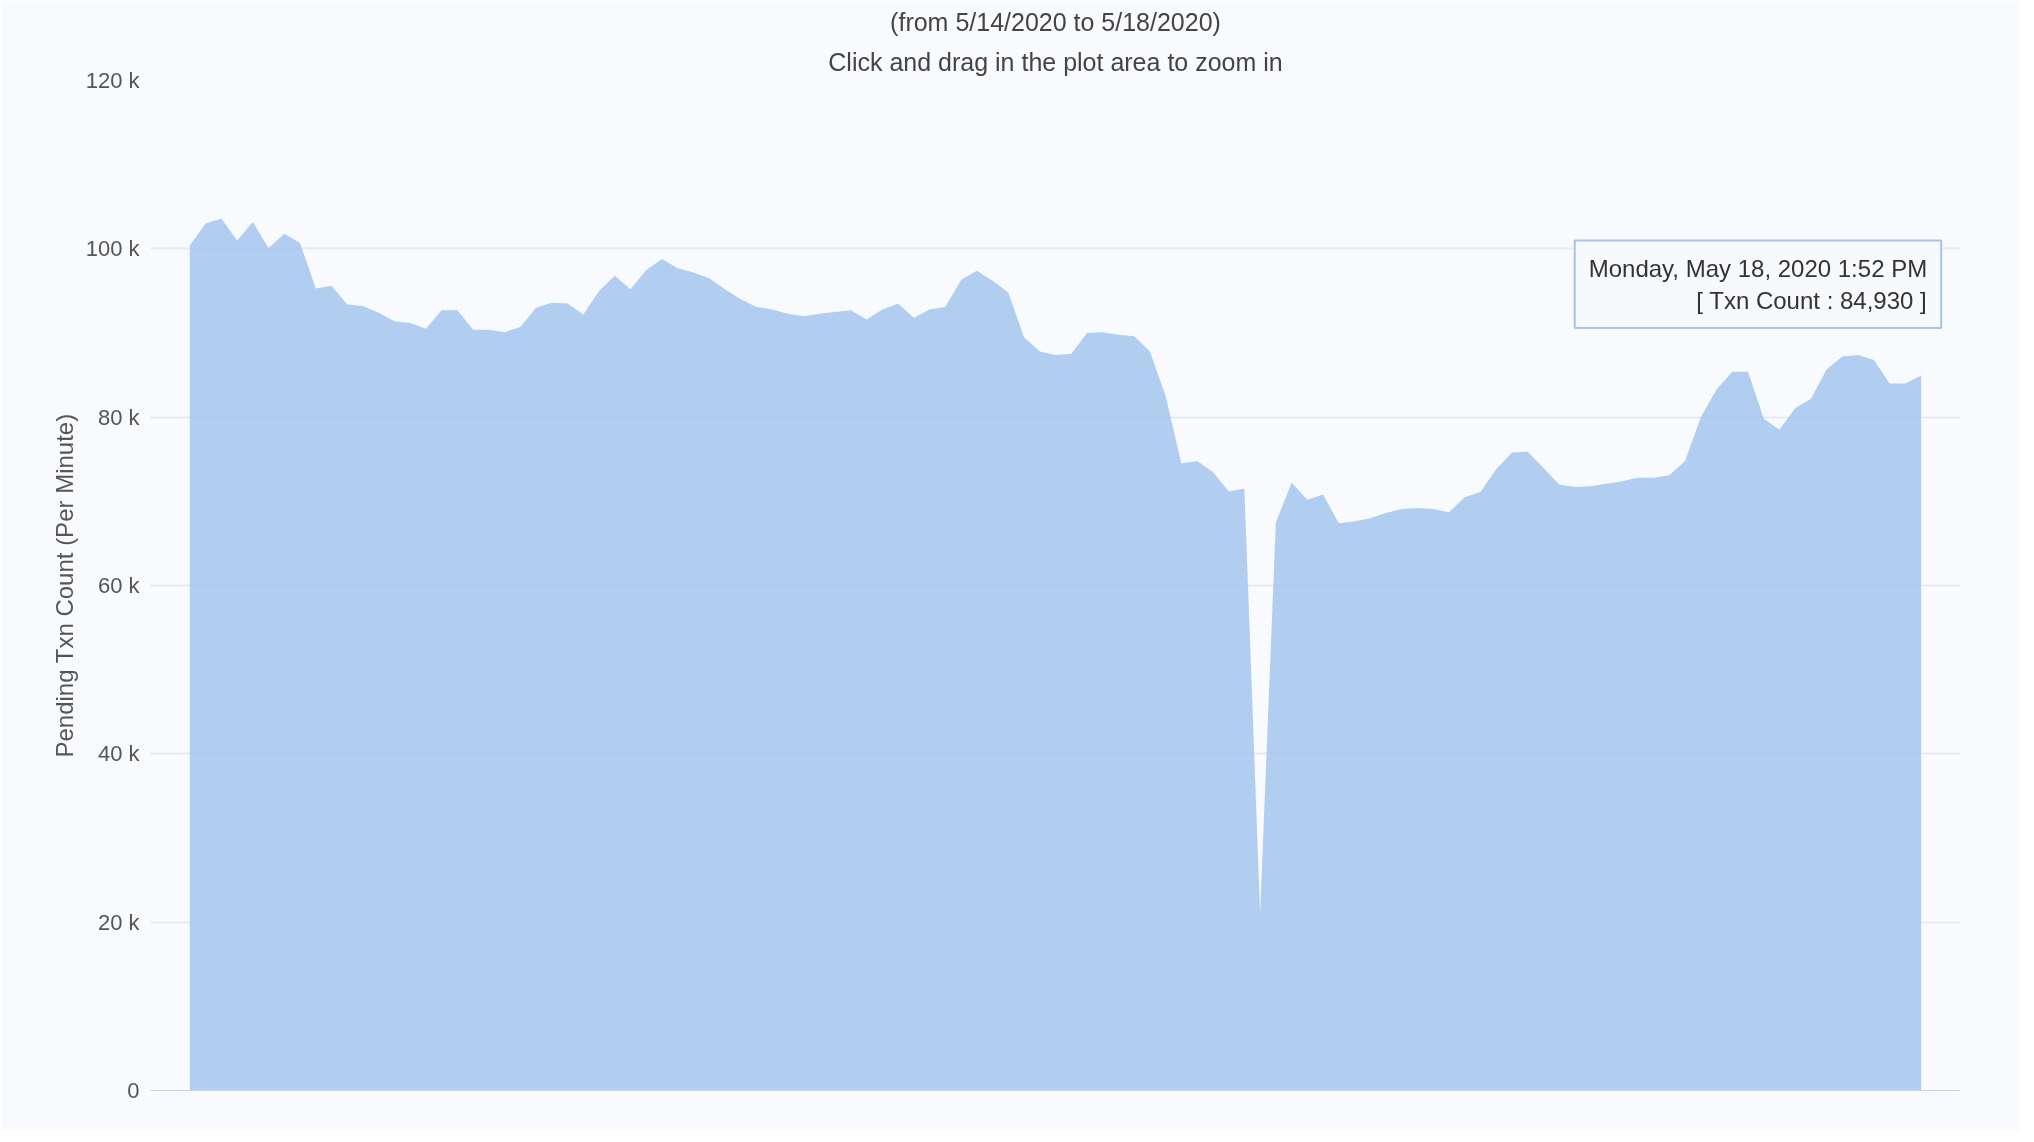 This screenshot has width=2034, height=1142. I want to click on y-axis-title: Pending Txn Count (Per Minute), so click(64, 585).